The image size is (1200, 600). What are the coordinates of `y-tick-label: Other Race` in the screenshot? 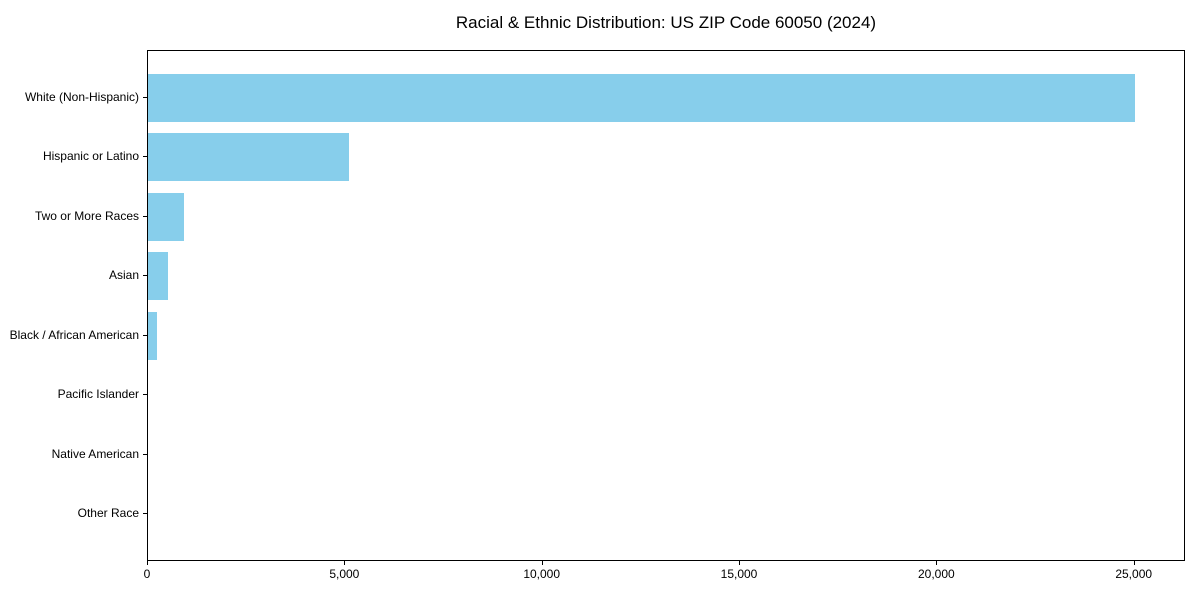 It's located at (108, 513).